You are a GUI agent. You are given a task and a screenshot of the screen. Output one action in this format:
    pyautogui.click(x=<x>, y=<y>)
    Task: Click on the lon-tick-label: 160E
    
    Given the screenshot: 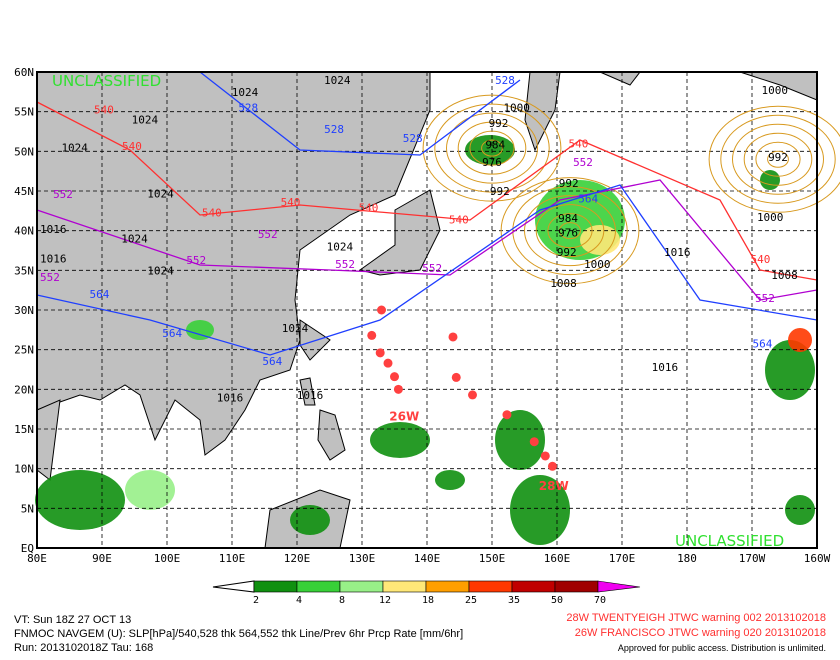 What is the action you would take?
    pyautogui.click(x=557, y=558)
    